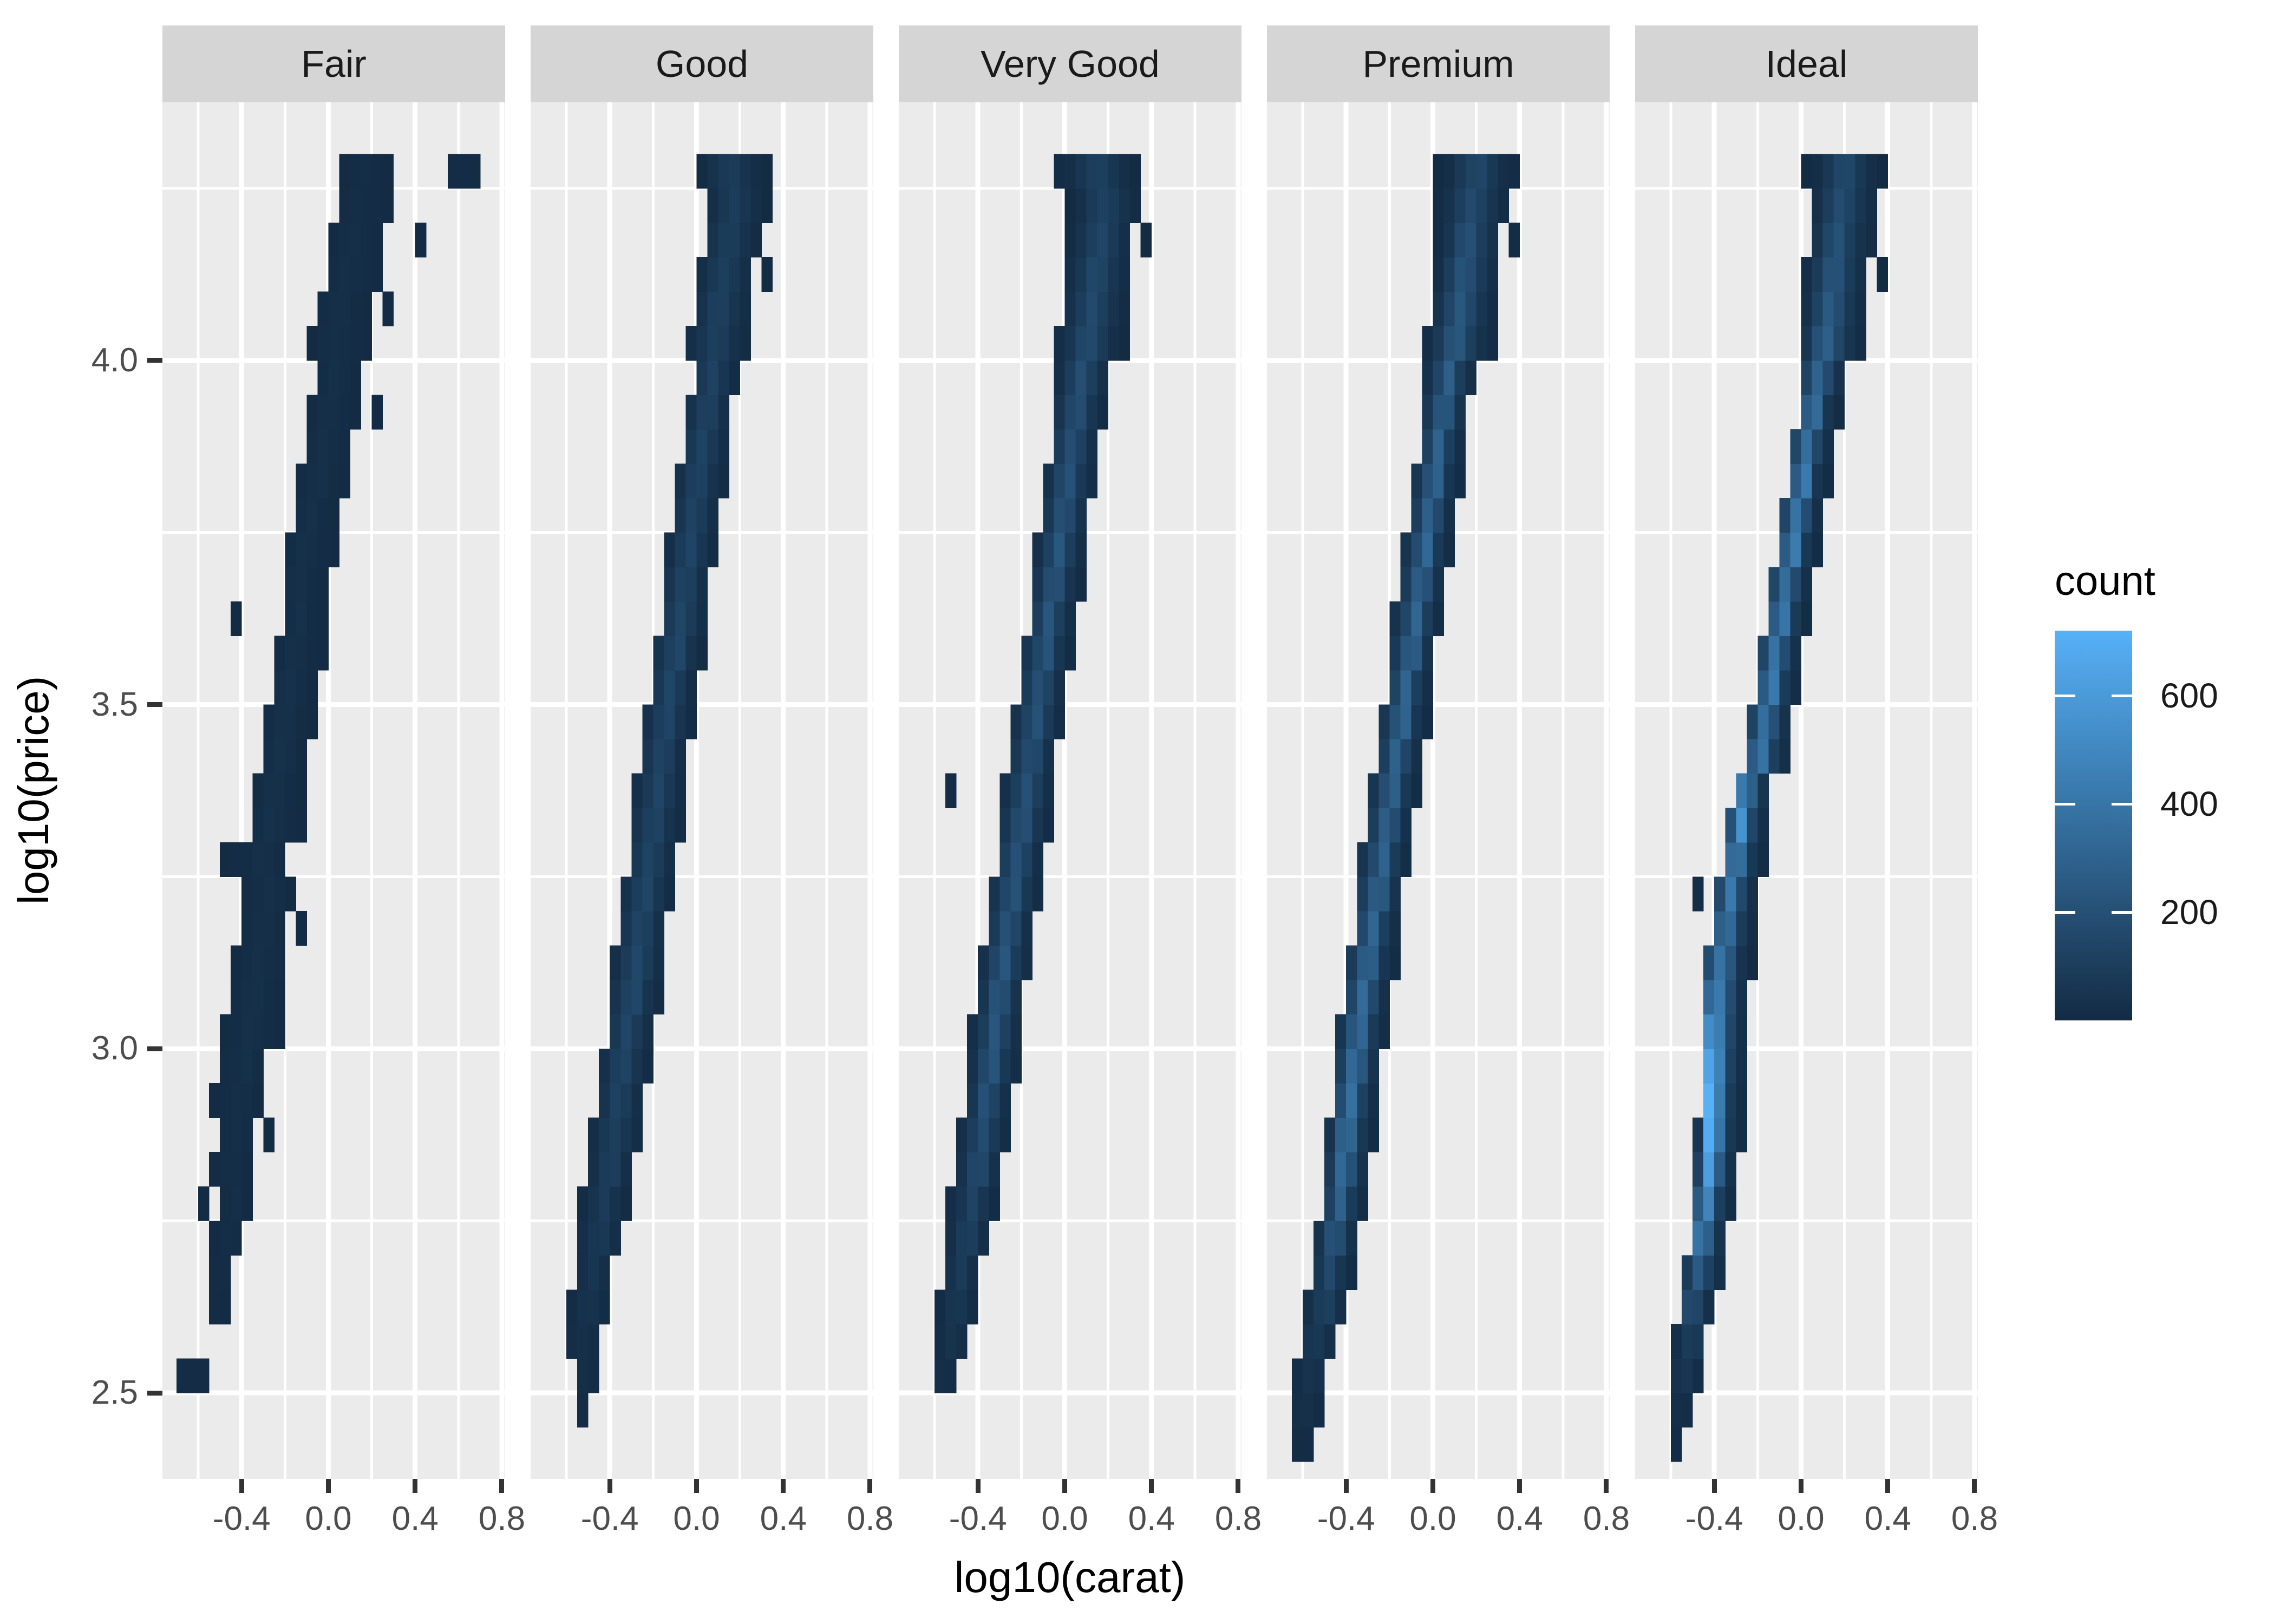 Image resolution: width=2274 pixels, height=1624 pixels. Describe the element at coordinates (1195, 790) in the screenshot. I see `minor-gridline-x` at that location.